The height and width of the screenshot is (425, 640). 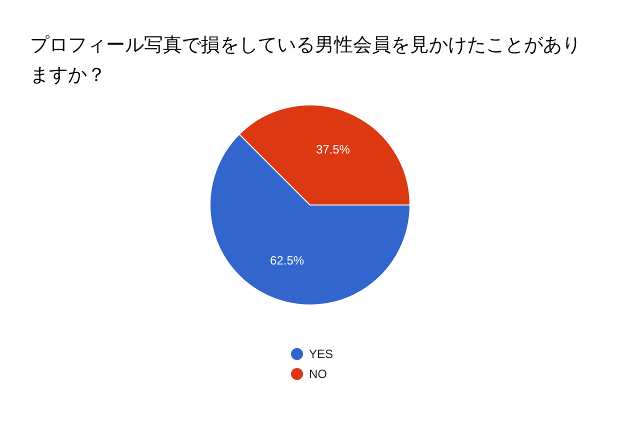 I want to click on chart-title: プロフィール写真で損をしている男性会員を見かけたことがありますか？, so click(x=306, y=60).